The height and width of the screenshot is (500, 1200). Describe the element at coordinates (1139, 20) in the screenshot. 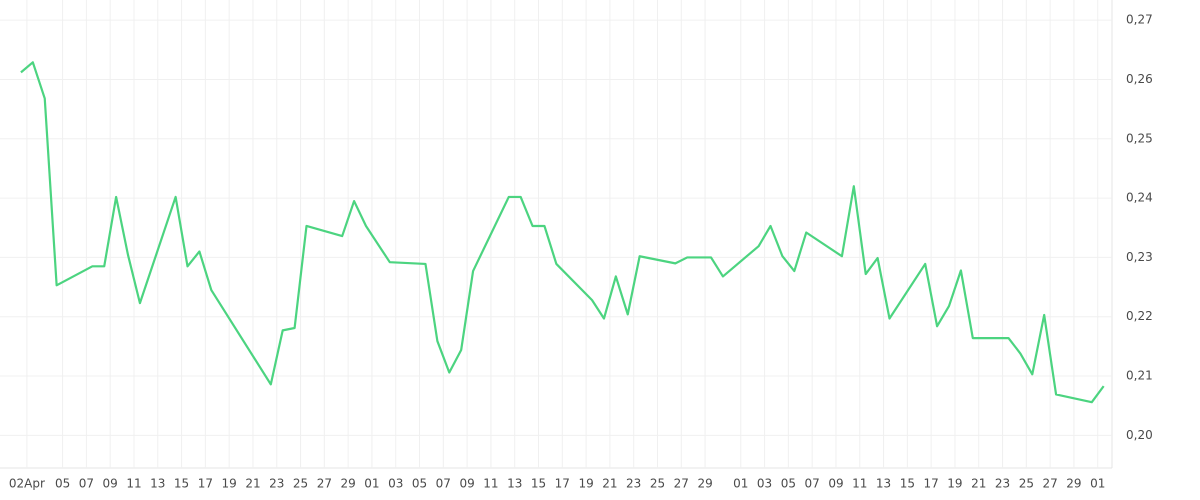

I see `y-tick-label: 0,27` at that location.